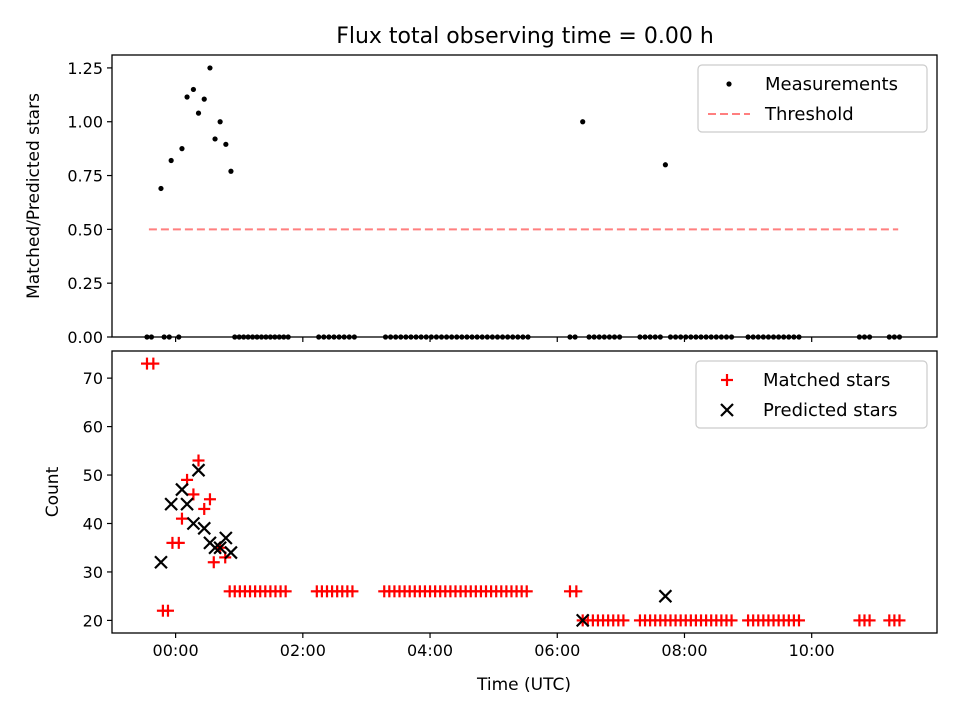 The height and width of the screenshot is (720, 960). What do you see at coordinates (85, 122) in the screenshot?
I see `y-tick-label: 1.00` at bounding box center [85, 122].